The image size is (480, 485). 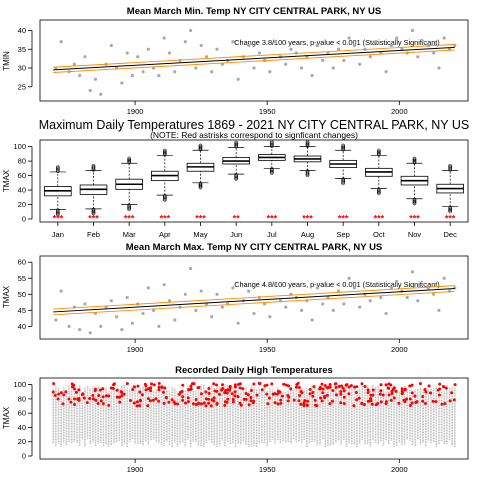 I want to click on panel1-xtick-label: 2000, so click(x=399, y=111).